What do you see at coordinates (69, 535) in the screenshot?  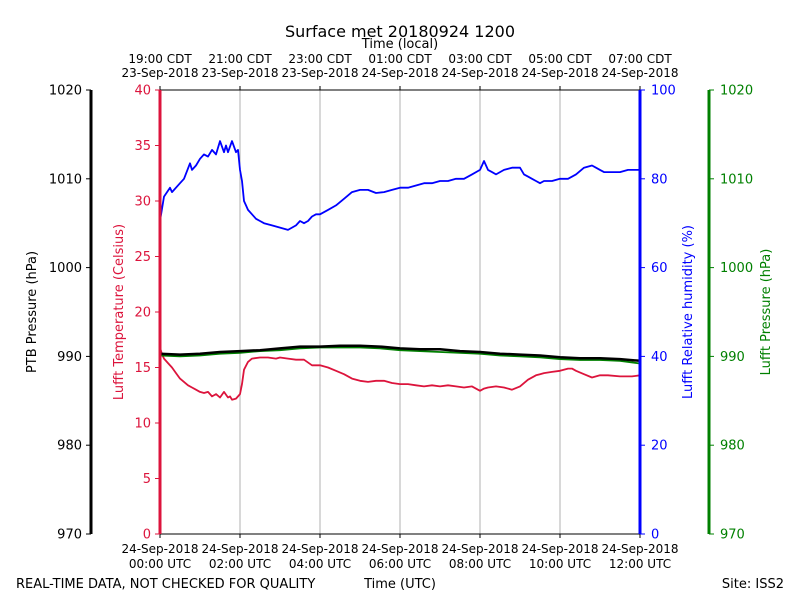 I see `ptb-tick-label: 970` at bounding box center [69, 535].